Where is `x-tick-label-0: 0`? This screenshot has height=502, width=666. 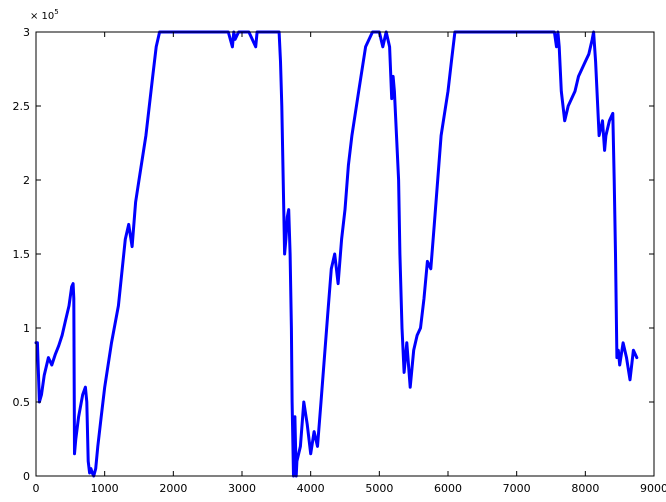
x-tick-label-0: 0 is located at coordinates (36, 488).